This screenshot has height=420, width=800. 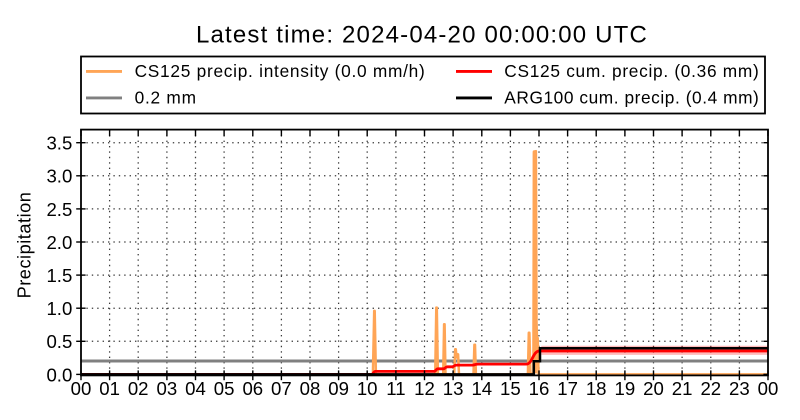 What do you see at coordinates (25, 245) in the screenshot?
I see `svg-text: Precipitation` at bounding box center [25, 245].